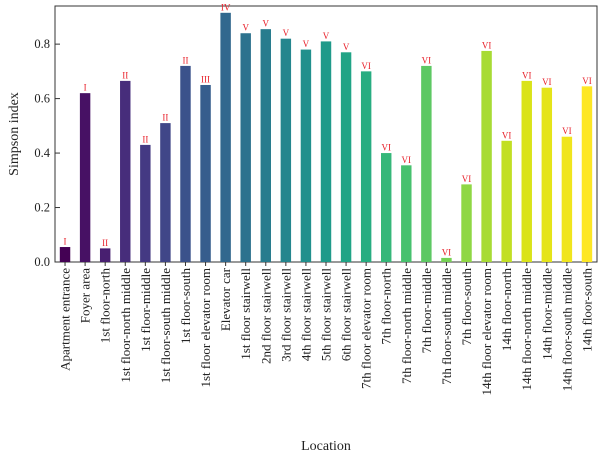 The image size is (600, 457). I want to click on bar-data-label: IV, so click(226, 7).